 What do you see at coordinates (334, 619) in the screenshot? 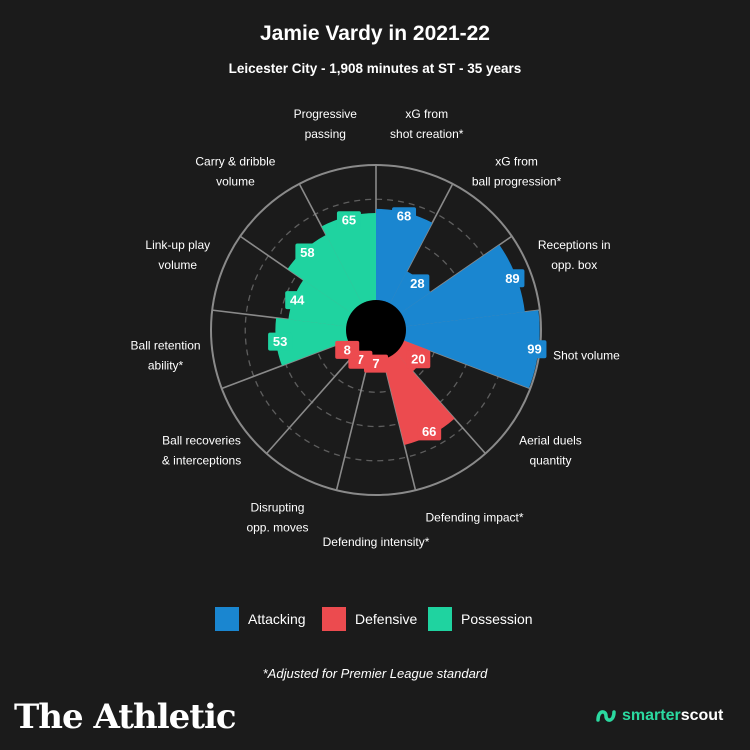
I see `legend-swatch-defensive` at bounding box center [334, 619].